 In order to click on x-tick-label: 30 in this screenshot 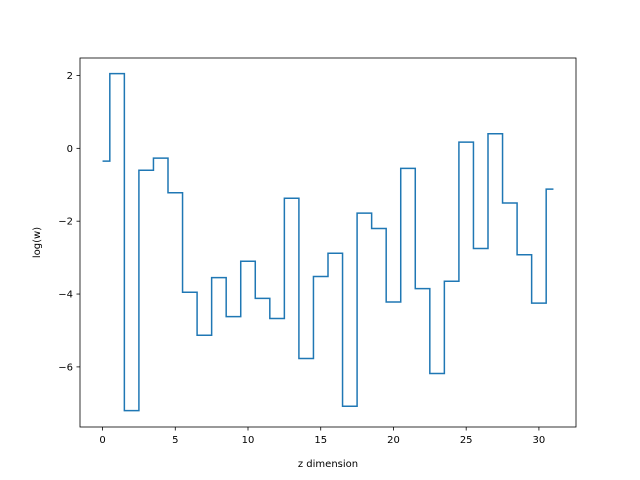, I will do `click(539, 440)`.